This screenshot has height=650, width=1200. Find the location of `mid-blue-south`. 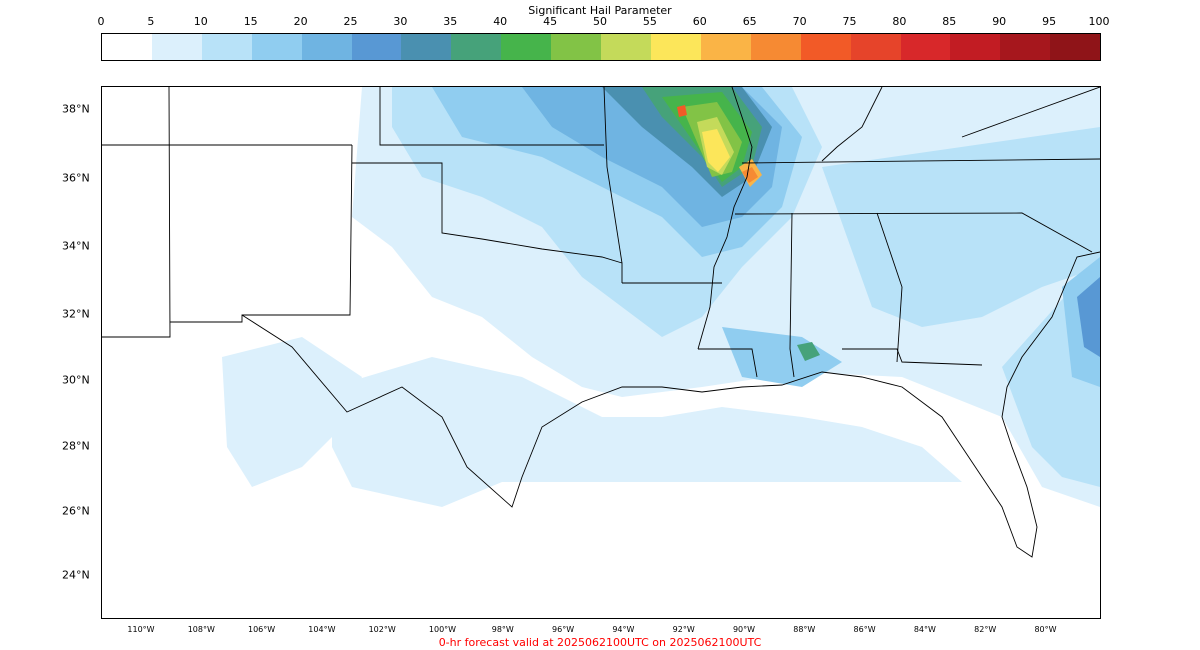

mid-blue-south is located at coordinates (782, 357).